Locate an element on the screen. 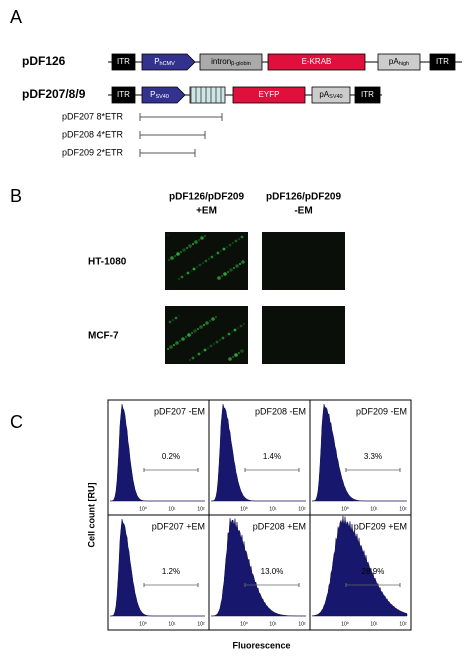 The width and height of the screenshot is (474, 660). row-label: MCF-7 is located at coordinates (103, 336).